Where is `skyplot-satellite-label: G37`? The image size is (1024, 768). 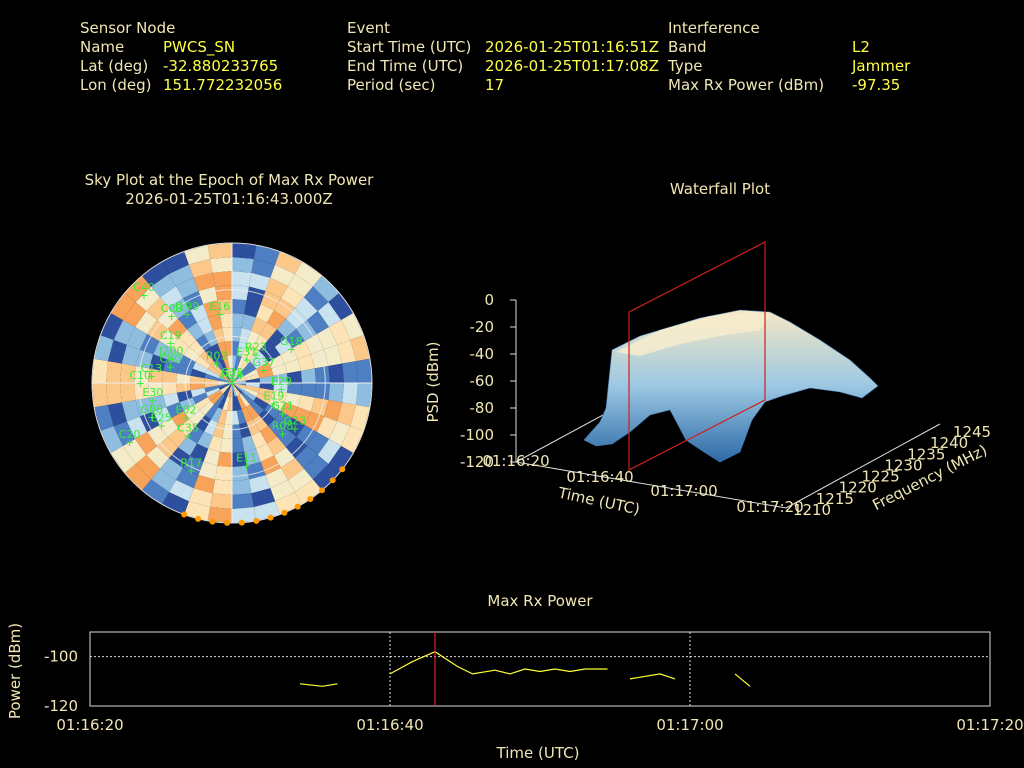
skyplot-satellite-label: G37 is located at coordinates (263, 362).